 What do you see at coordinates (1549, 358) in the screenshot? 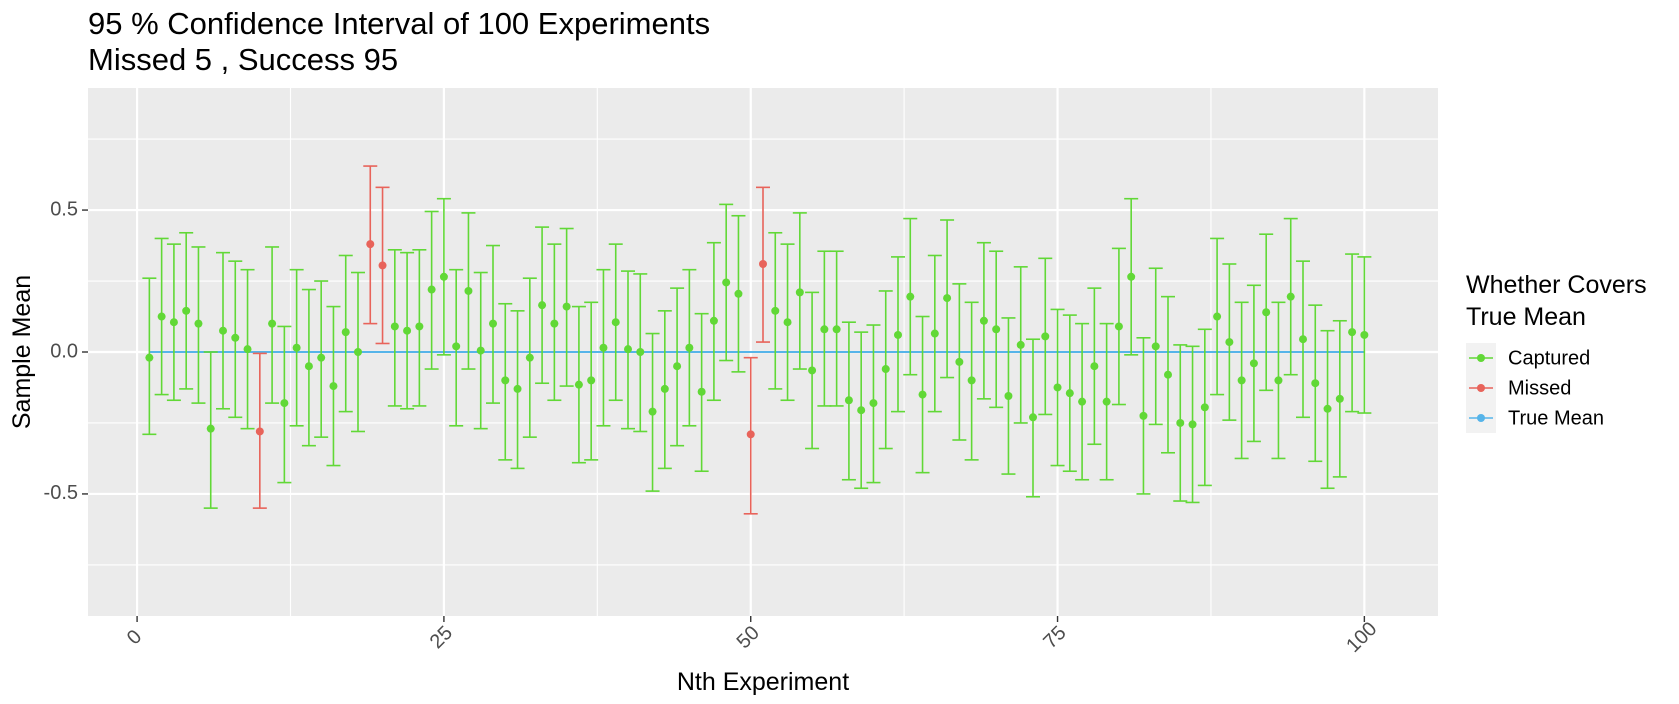
I see `legend-label: Captured` at bounding box center [1549, 358].